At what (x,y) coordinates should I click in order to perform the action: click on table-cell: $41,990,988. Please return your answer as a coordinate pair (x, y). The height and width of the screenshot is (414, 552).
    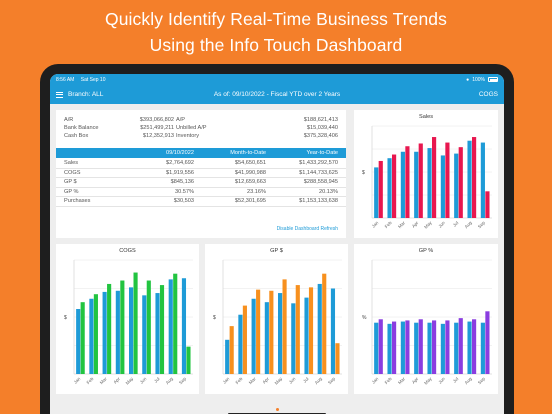
    Looking at the image, I should click on (250, 172).